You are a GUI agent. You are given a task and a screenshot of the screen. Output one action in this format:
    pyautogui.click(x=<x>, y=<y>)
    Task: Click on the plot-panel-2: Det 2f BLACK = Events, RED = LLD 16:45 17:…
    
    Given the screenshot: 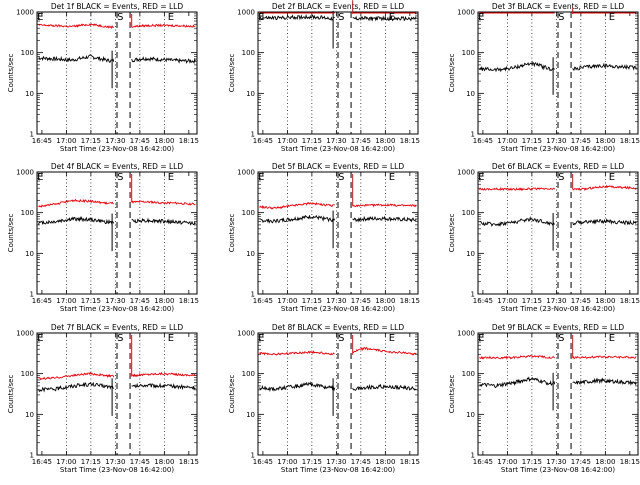 What is the action you would take?
    pyautogui.click(x=324, y=76)
    